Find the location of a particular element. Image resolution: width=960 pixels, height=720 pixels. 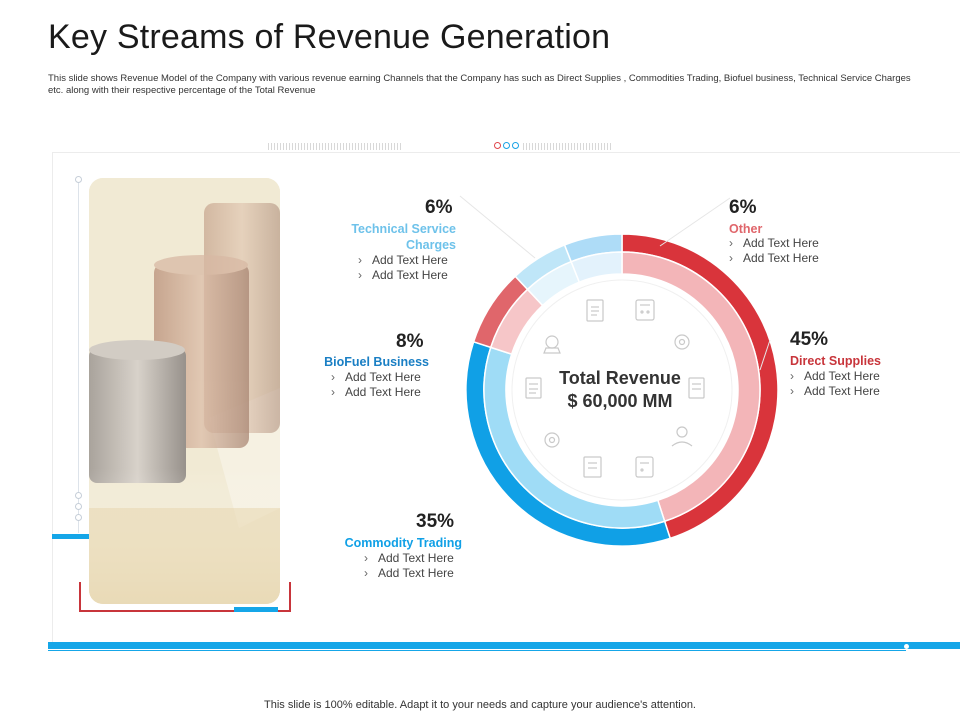

donut-hole is located at coordinates (622, 390).